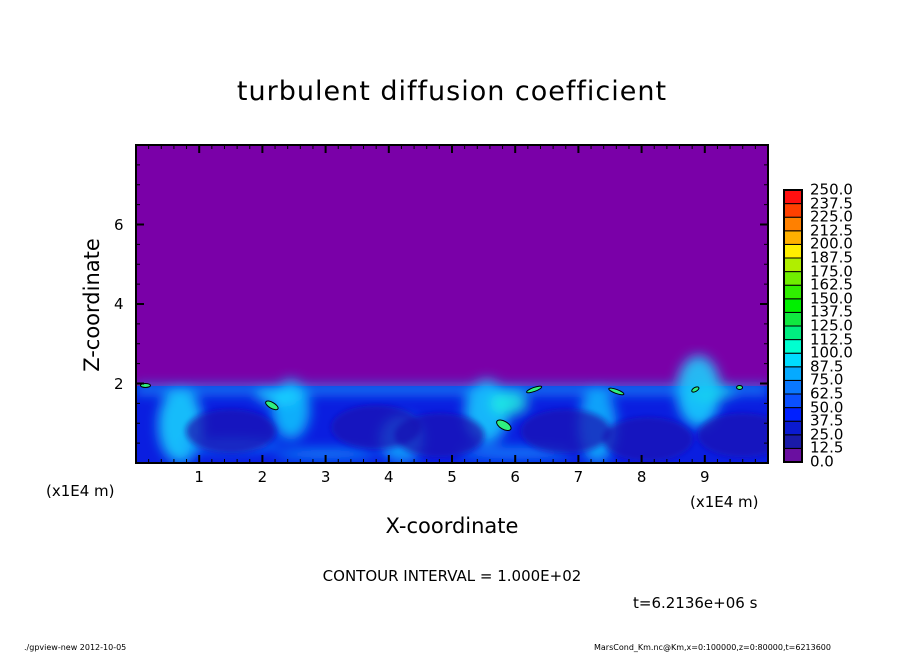 The image size is (904, 654). What do you see at coordinates (389, 477) in the screenshot?
I see `x-tick-label: 4` at bounding box center [389, 477].